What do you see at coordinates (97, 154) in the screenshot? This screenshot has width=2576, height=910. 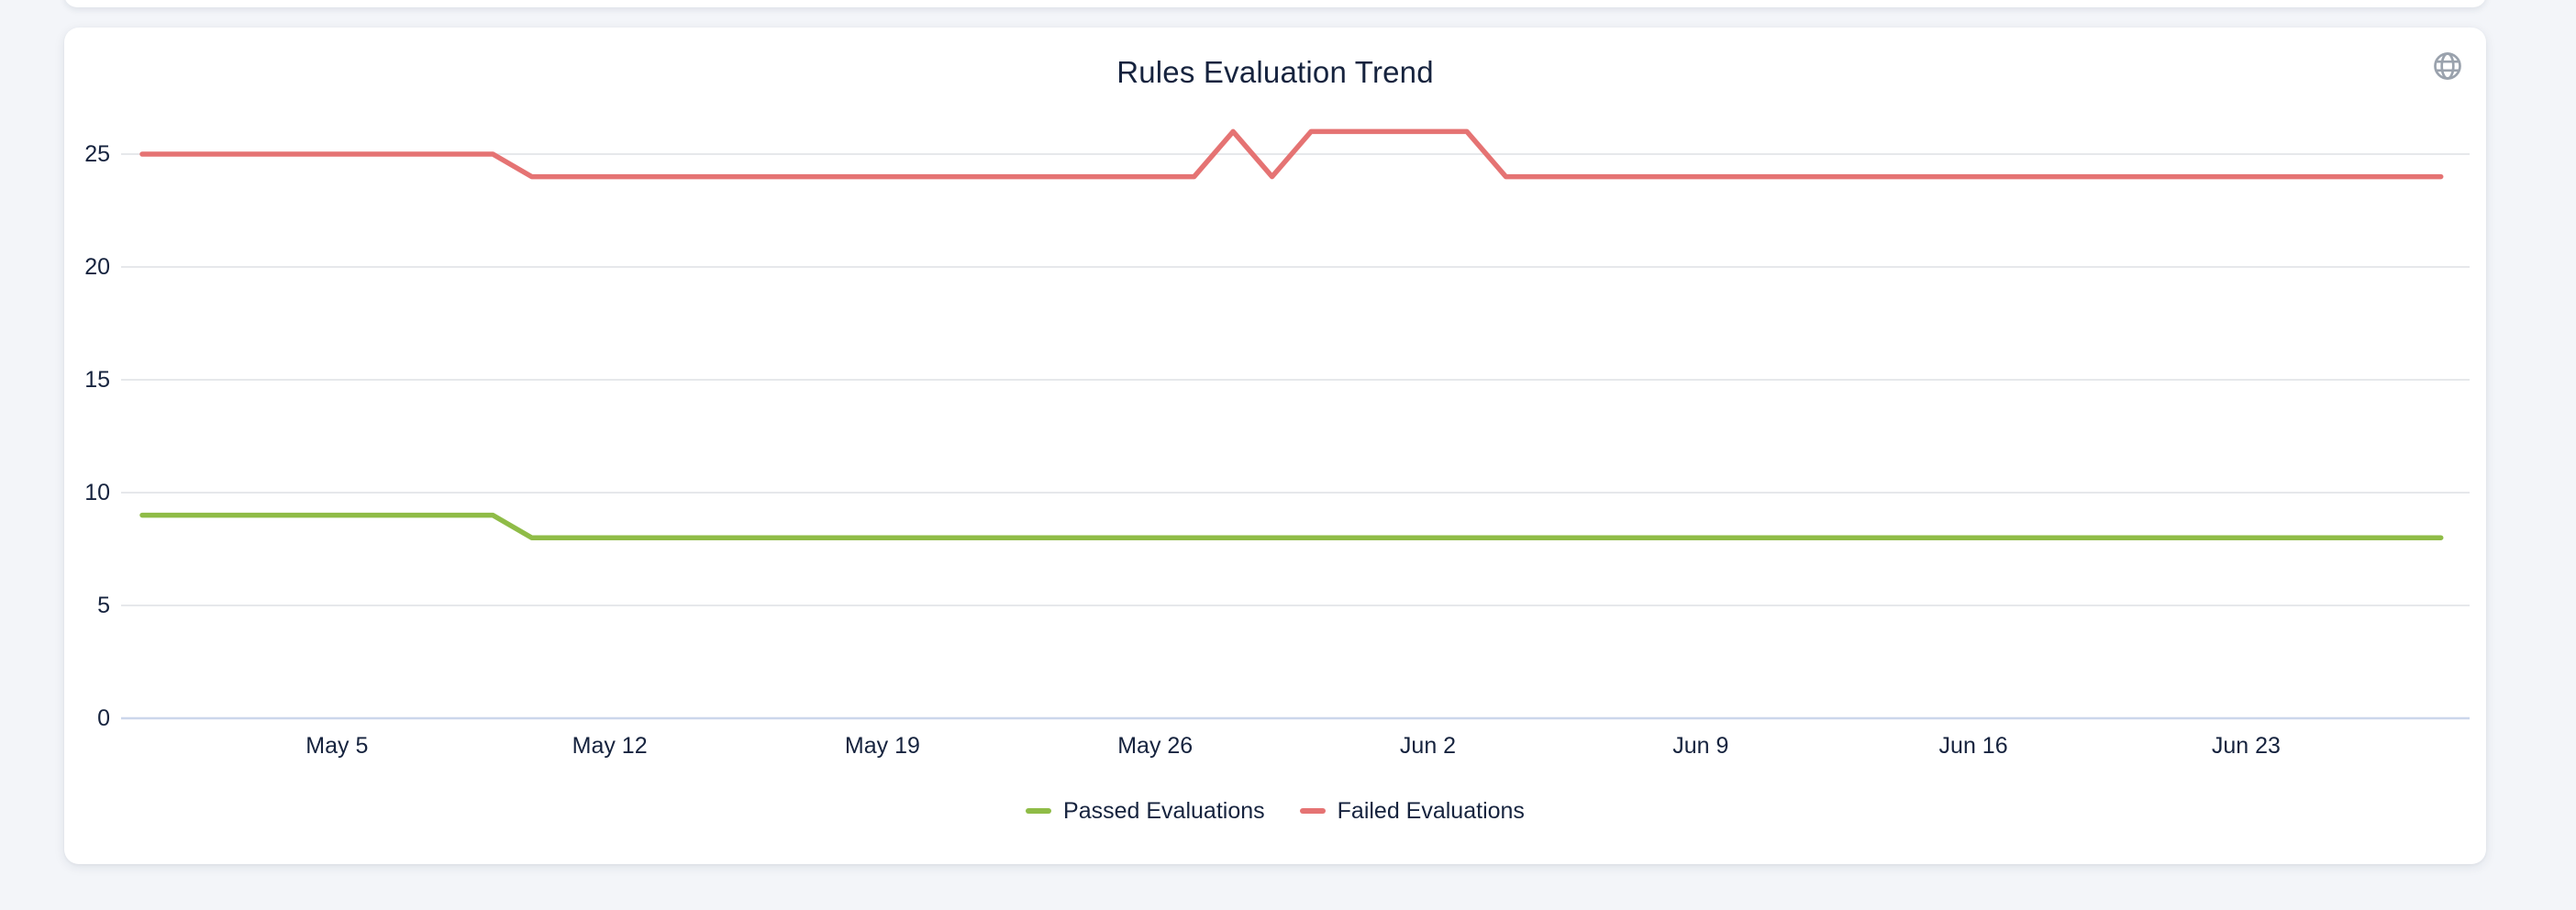 I see `y-axis-tick-label: 25` at bounding box center [97, 154].